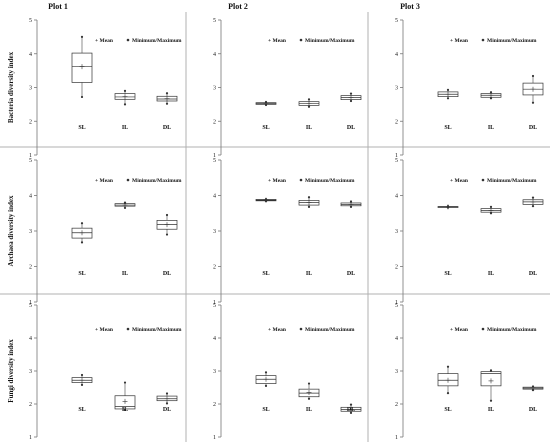  What do you see at coordinates (58, 6) in the screenshot?
I see `plot-title-1: Plot 1` at bounding box center [58, 6].